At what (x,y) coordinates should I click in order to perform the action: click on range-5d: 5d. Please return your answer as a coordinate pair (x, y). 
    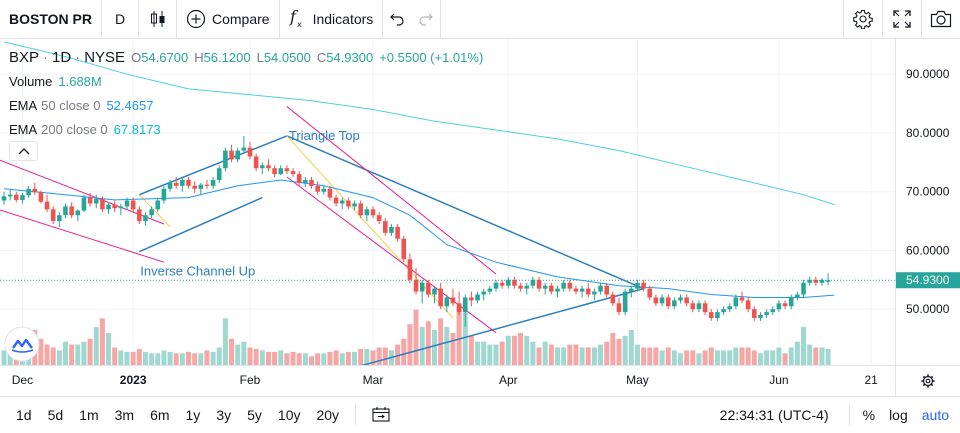
    Looking at the image, I should click on (55, 415).